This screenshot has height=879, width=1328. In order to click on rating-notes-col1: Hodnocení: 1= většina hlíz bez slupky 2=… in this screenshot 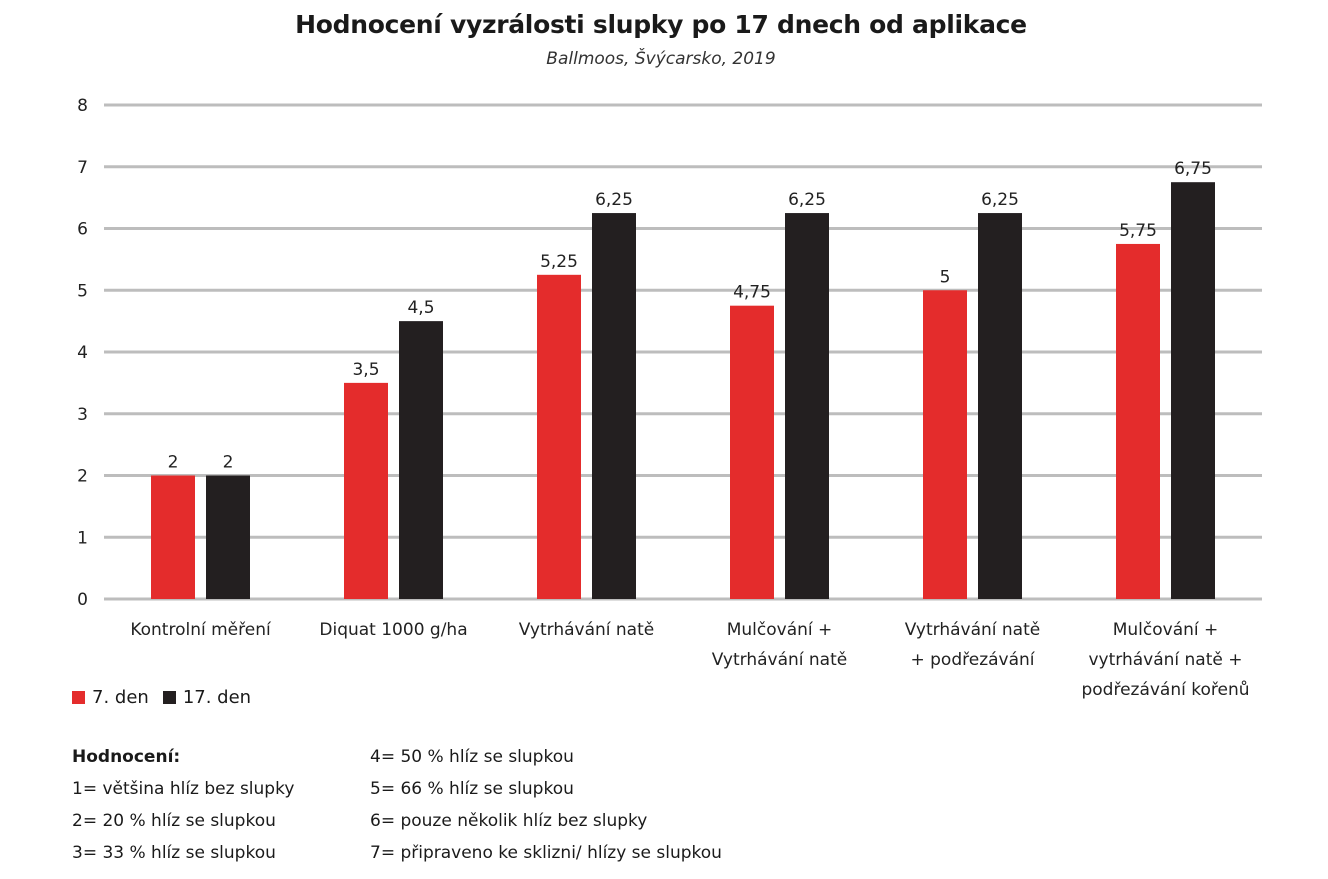, I will do `click(183, 805)`.